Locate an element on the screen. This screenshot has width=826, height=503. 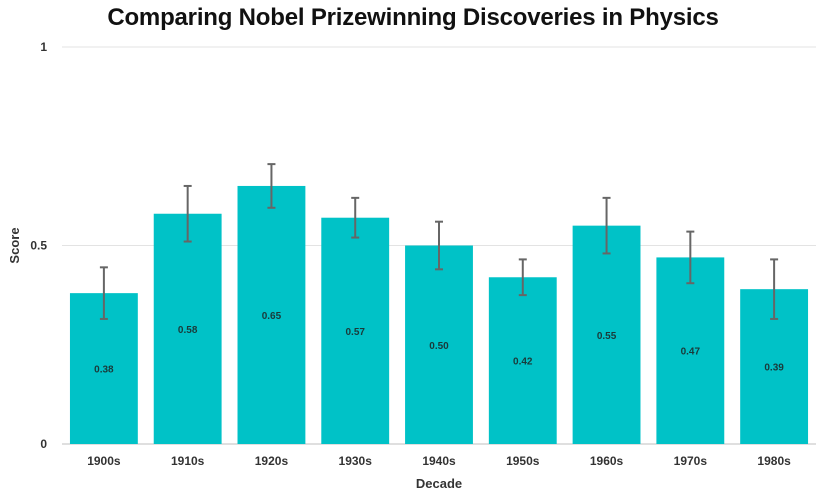
x-tick-label: 1910s is located at coordinates (188, 461).